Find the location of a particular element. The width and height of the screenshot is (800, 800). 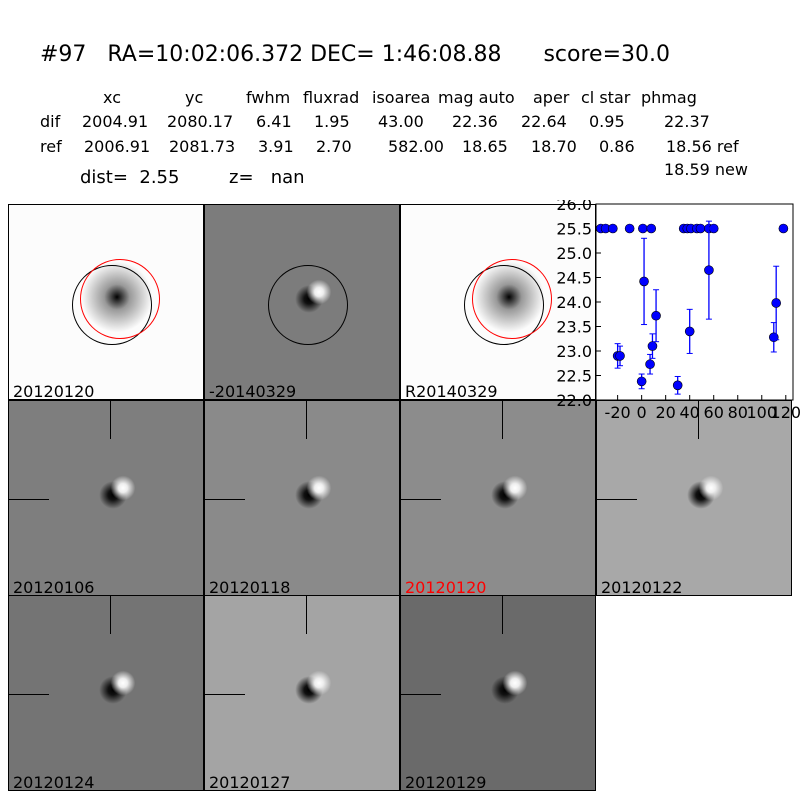

table-cell: 18.70 is located at coordinates (554, 146).